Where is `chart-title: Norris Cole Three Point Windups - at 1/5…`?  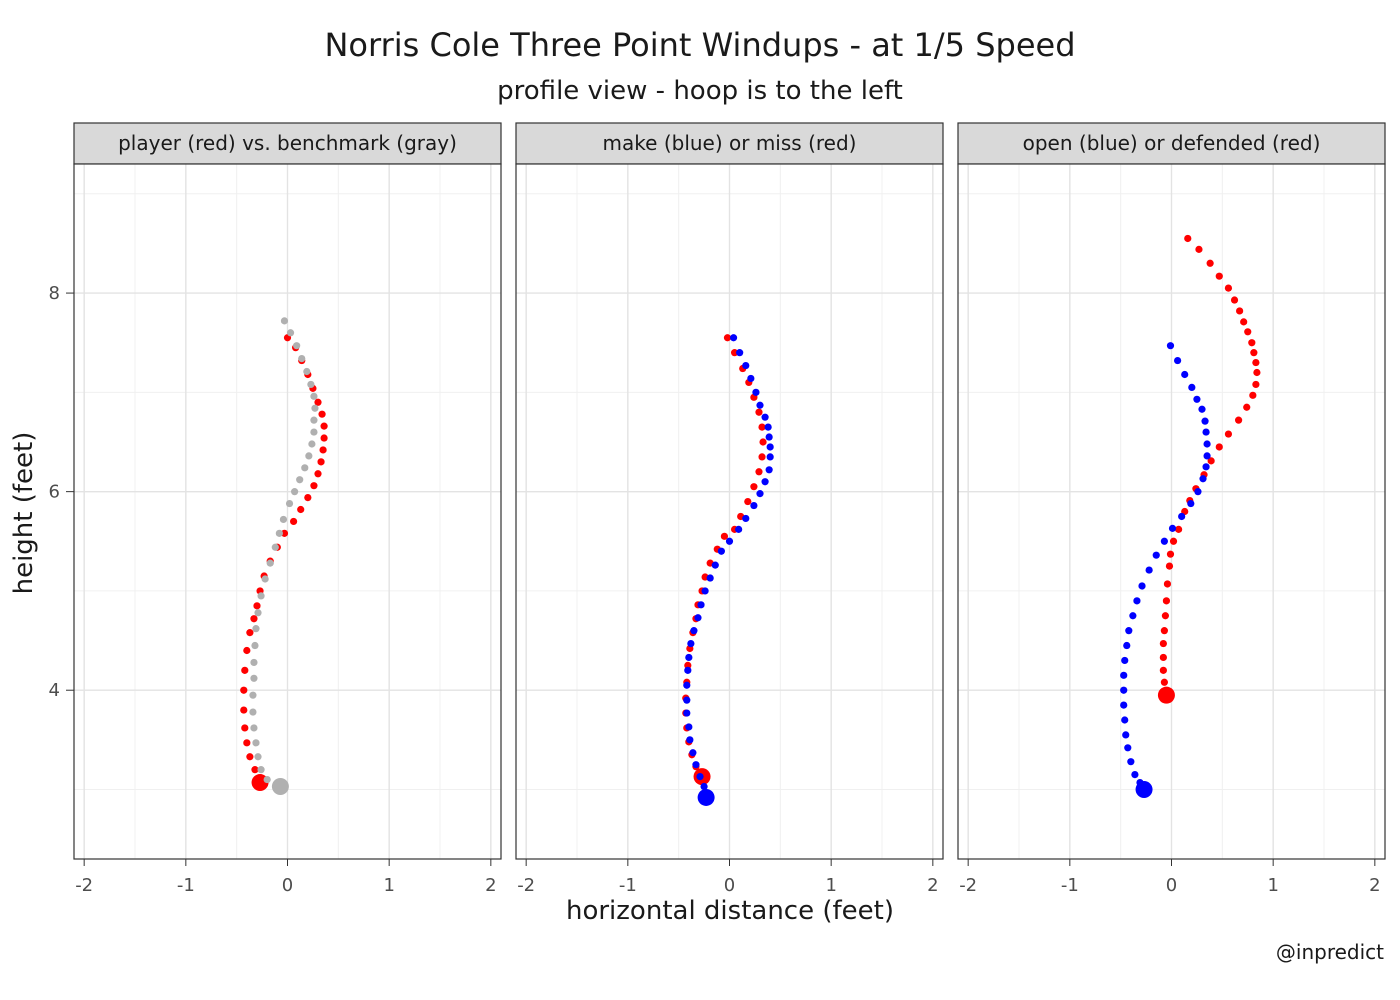
chart-title: Norris Cole Three Point Windups - at 1/5… is located at coordinates (700, 45).